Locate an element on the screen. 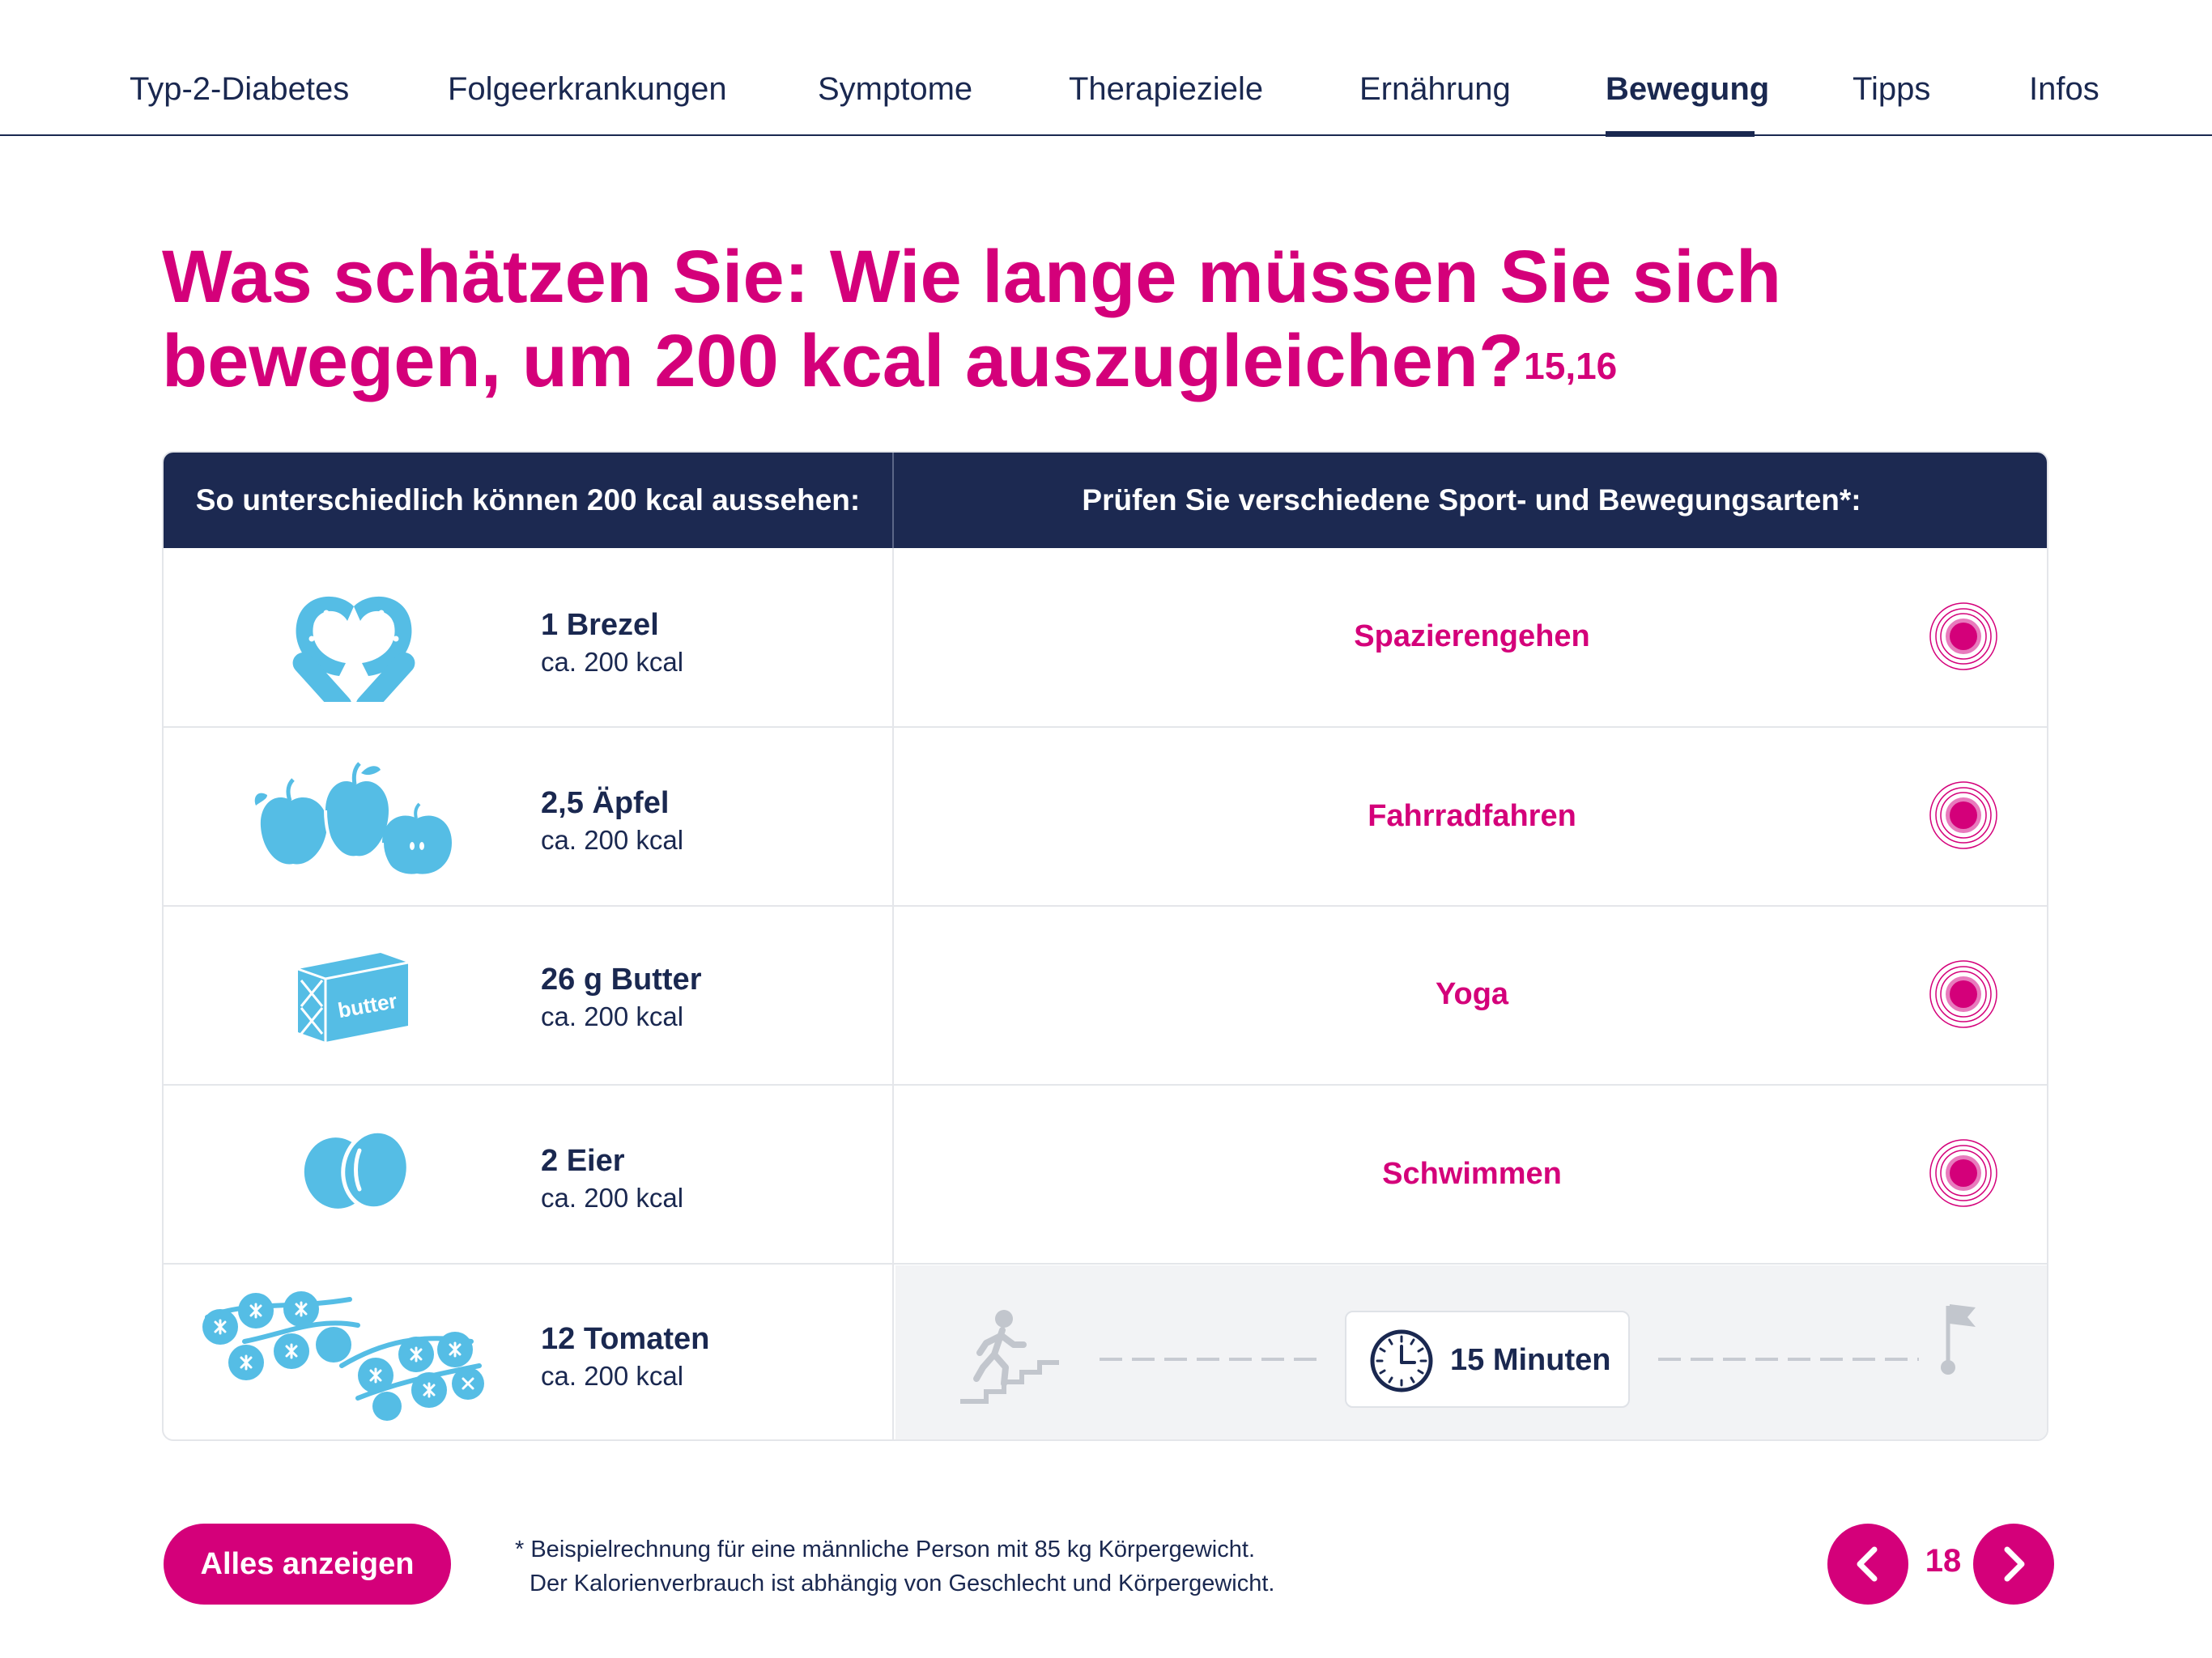 The image size is (2212, 1658). activity-label-spazierengehen: Spazierengehen is located at coordinates (1472, 636).